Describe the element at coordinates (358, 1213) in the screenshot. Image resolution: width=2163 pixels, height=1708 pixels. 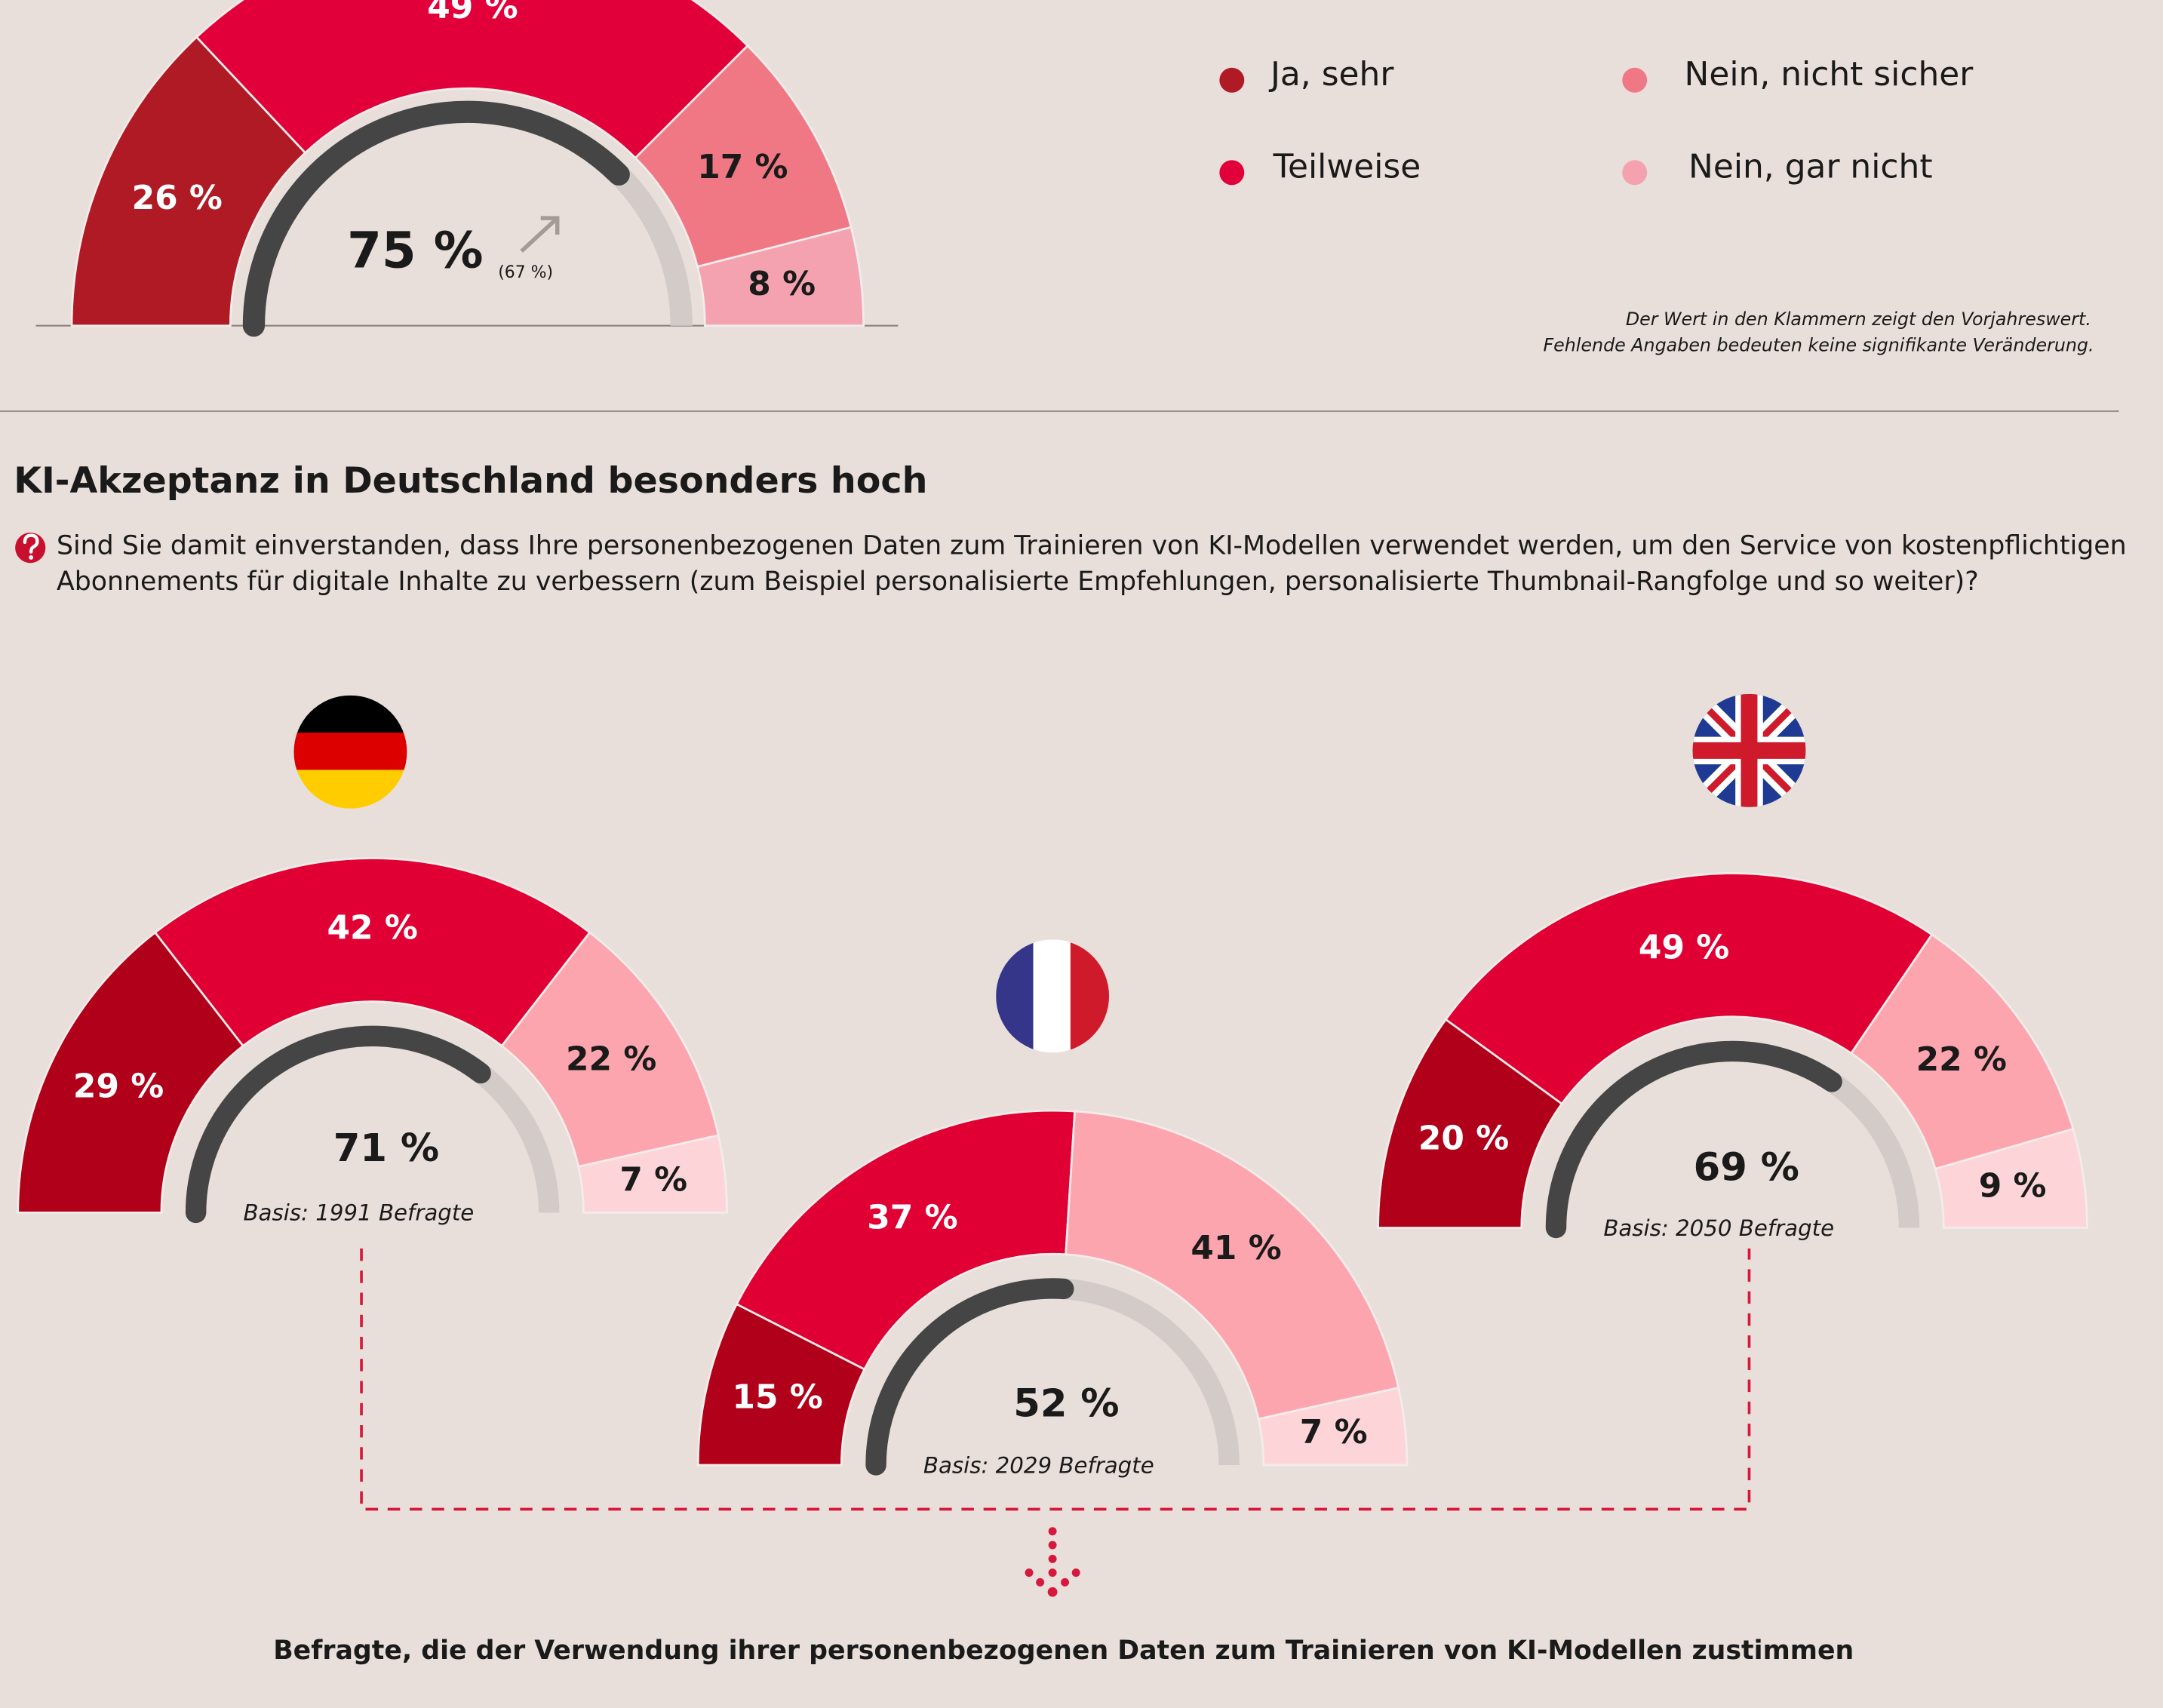
I see `basis: Basis: 1991 Befragte` at that location.